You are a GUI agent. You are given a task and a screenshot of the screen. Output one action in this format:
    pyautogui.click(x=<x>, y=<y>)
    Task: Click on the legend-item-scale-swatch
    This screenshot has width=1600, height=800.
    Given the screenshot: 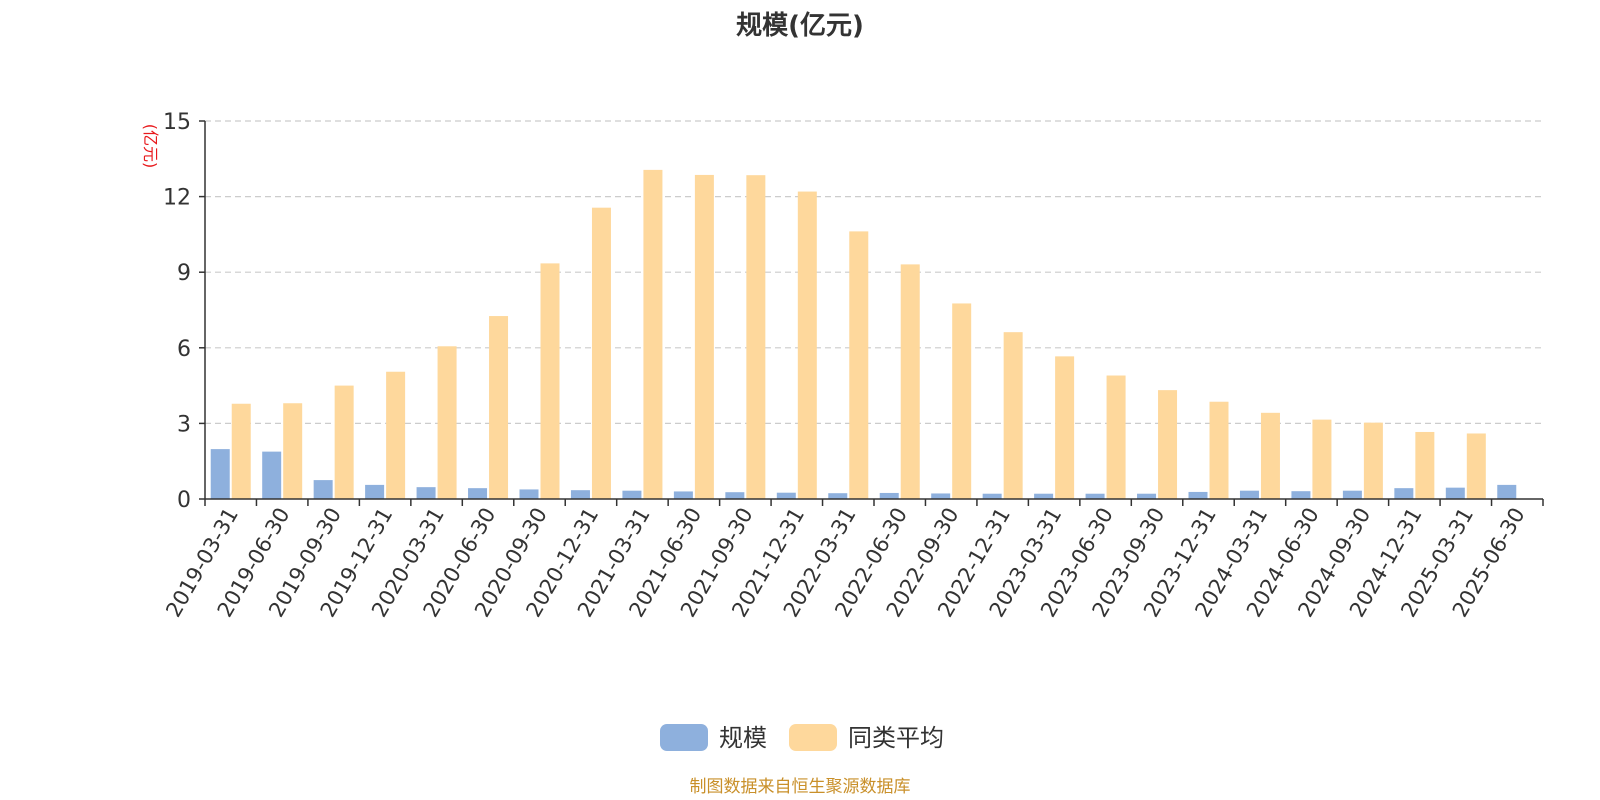 What is the action you would take?
    pyautogui.click(x=684, y=737)
    